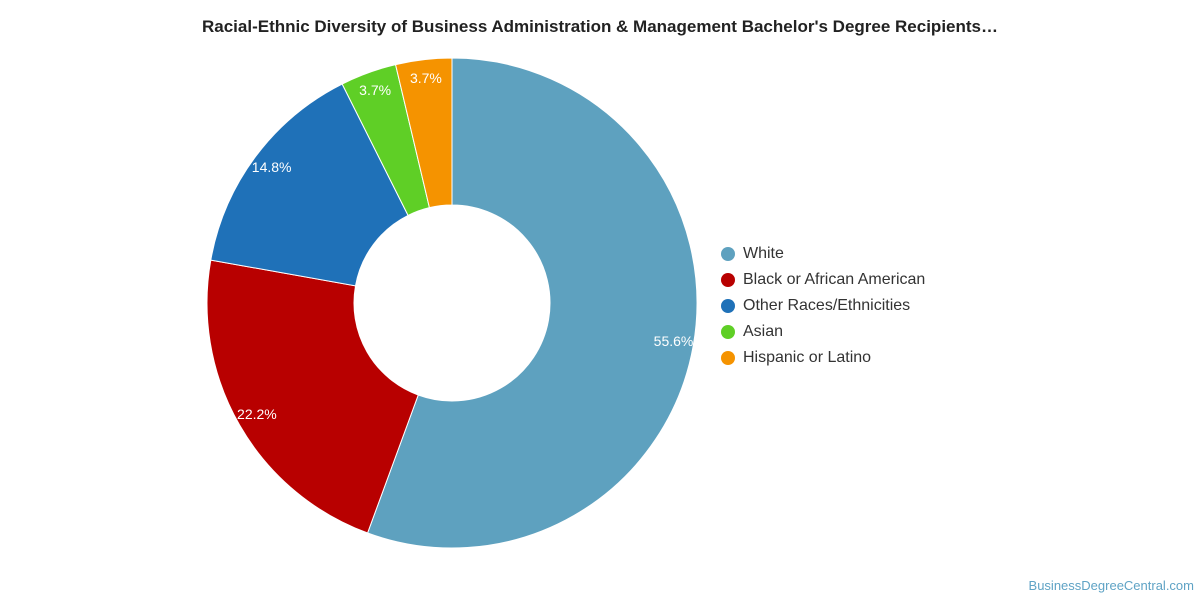  I want to click on slice-label-other-races-ethnicities: 14.8%, so click(272, 167).